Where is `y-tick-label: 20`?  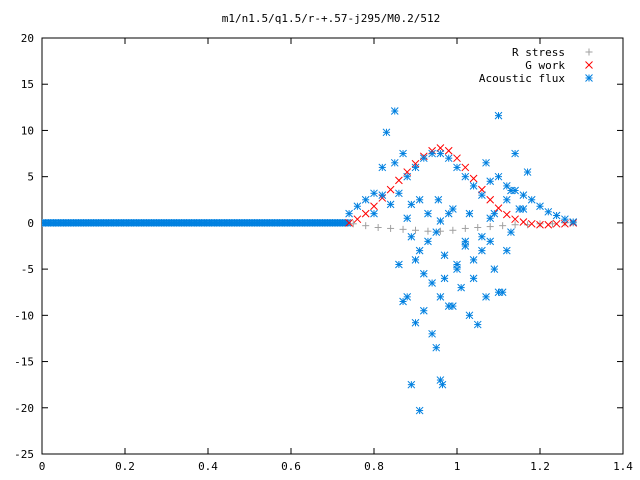 y-tick-label: 20 is located at coordinates (27, 38).